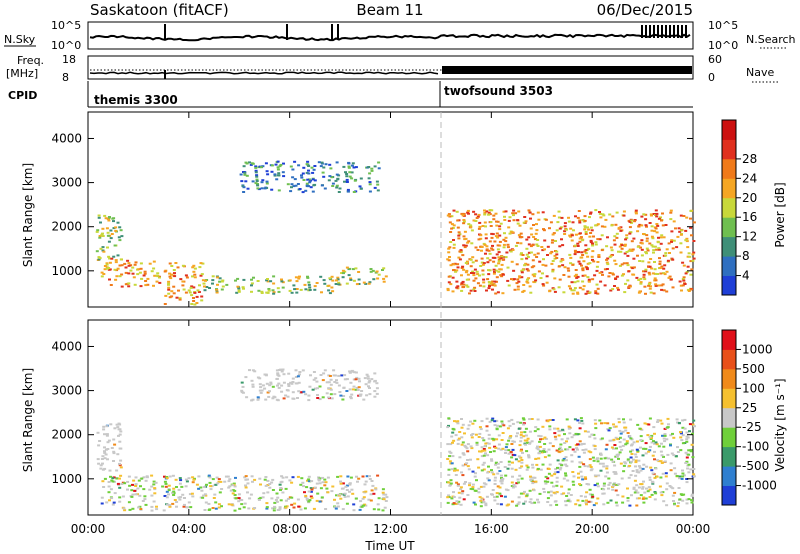 The height and width of the screenshot is (554, 800). What do you see at coordinates (66, 183) in the screenshot?
I see `ytick-label: 3000` at bounding box center [66, 183].